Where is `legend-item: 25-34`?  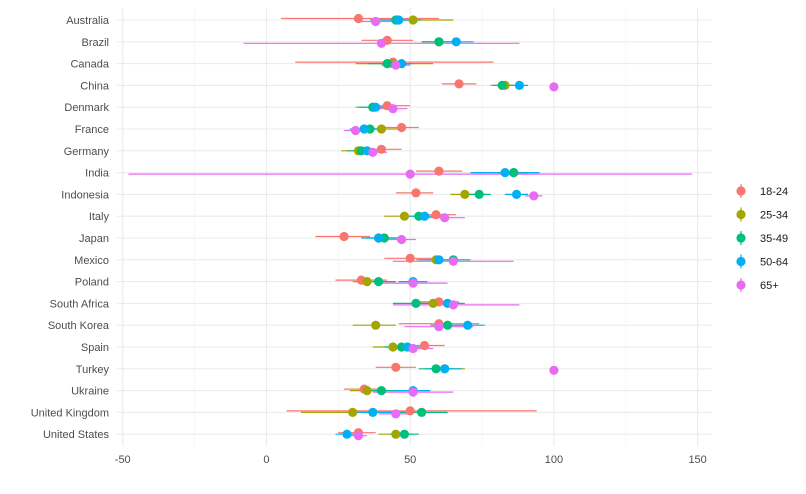
legend-item: 25-34 is located at coordinates (762, 214).